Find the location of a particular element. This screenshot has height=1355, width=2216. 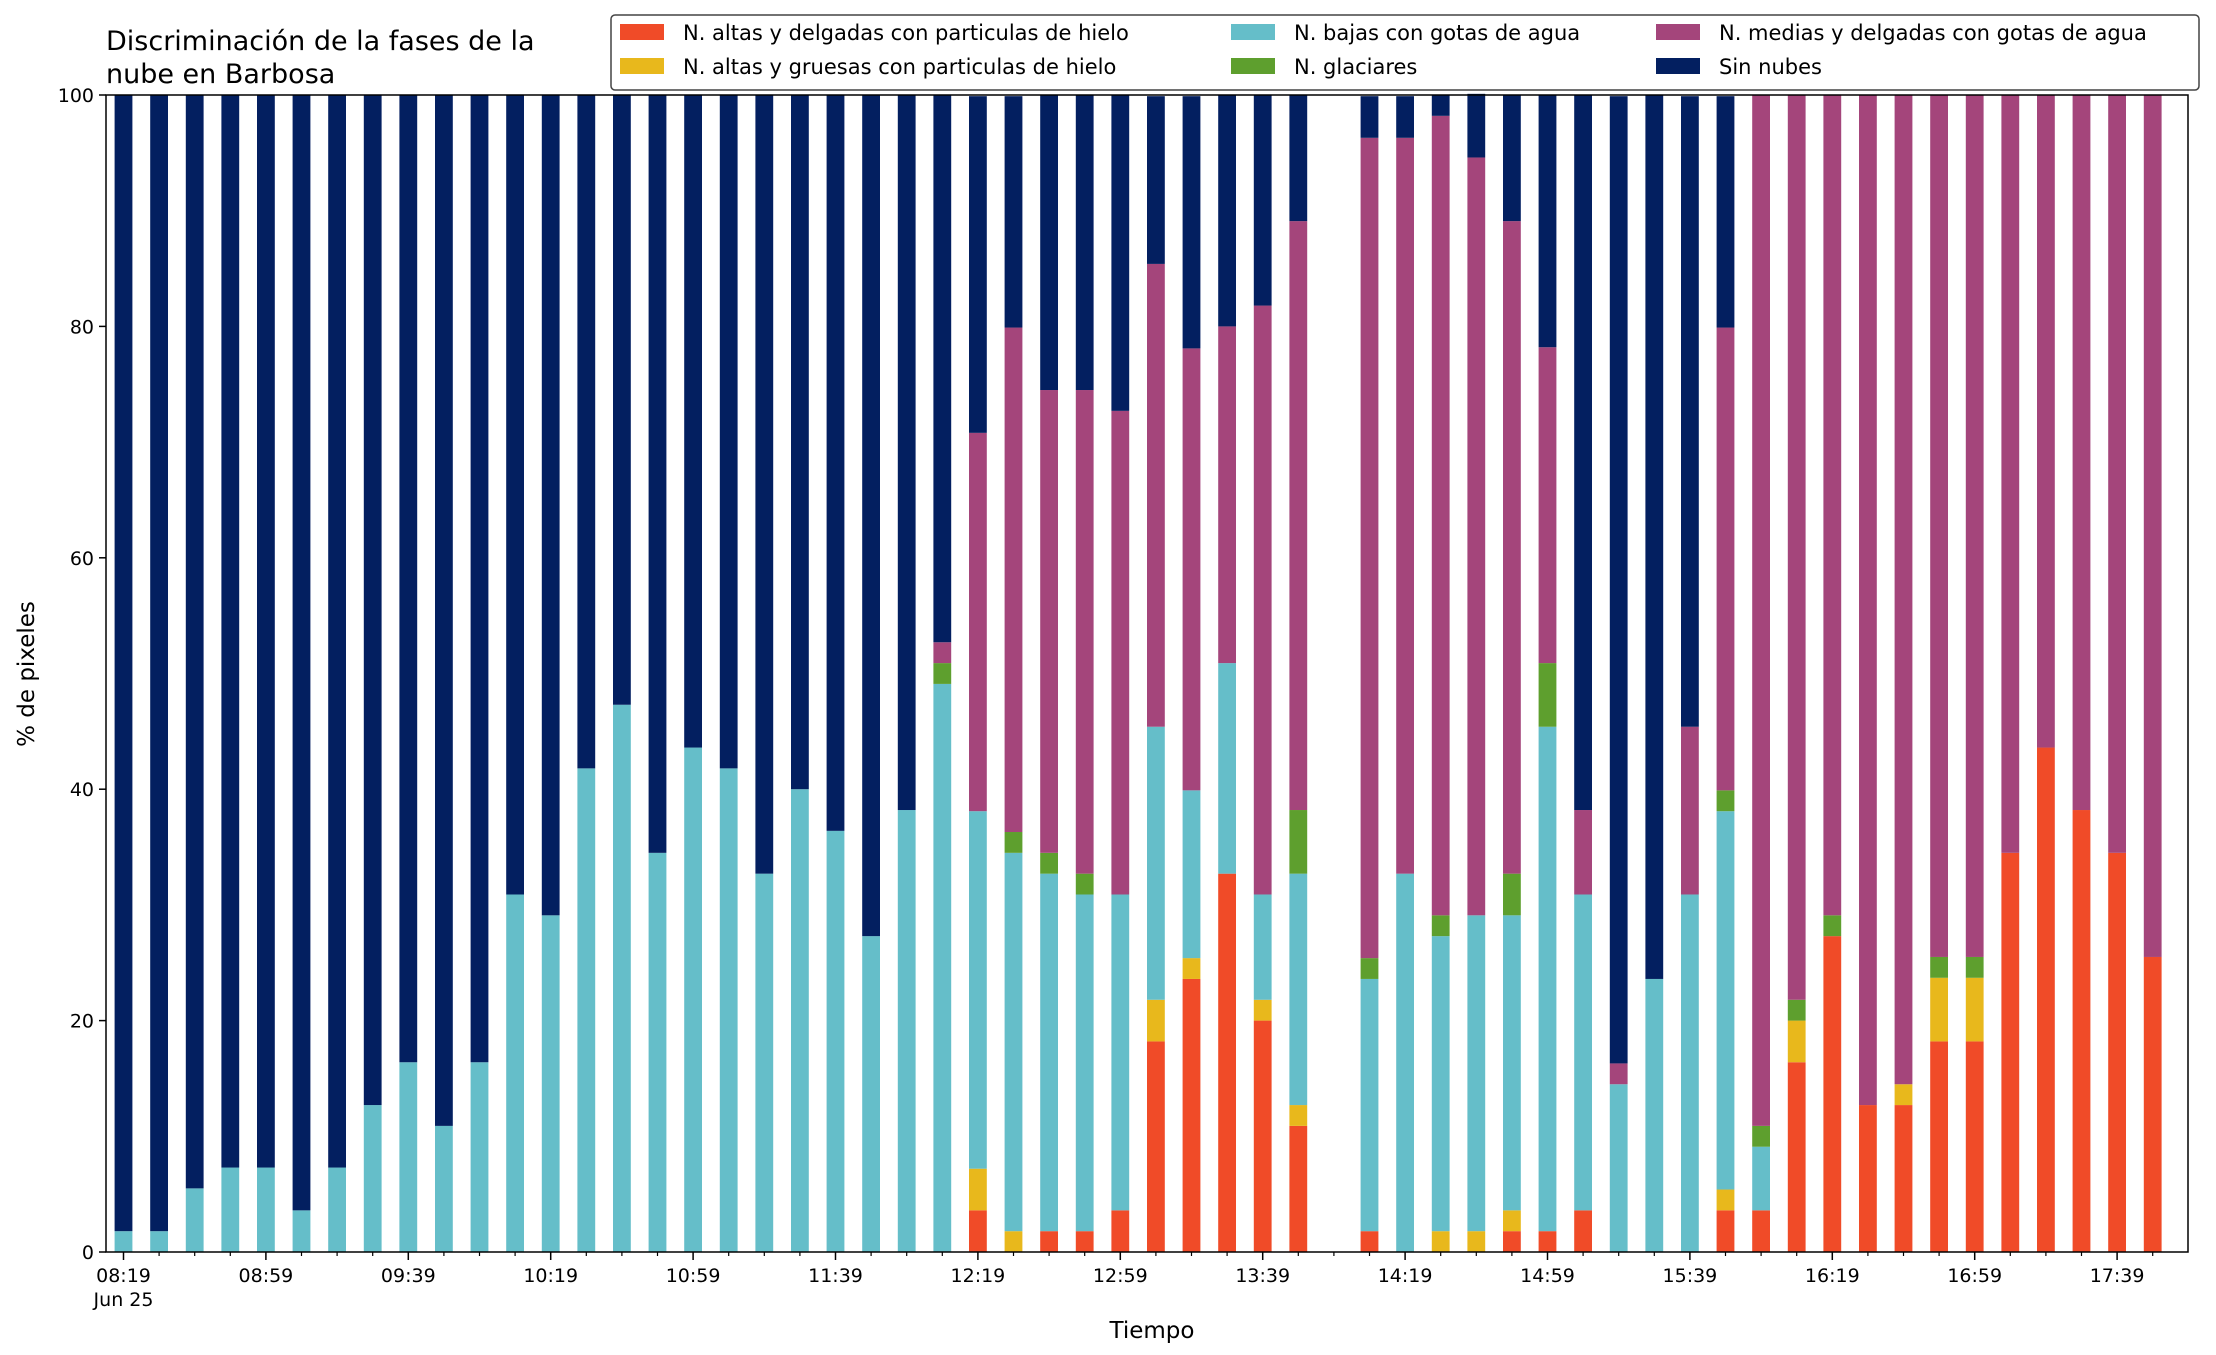

legend-label-2: N. bajas con gotas de agua is located at coordinates (1437, 33).